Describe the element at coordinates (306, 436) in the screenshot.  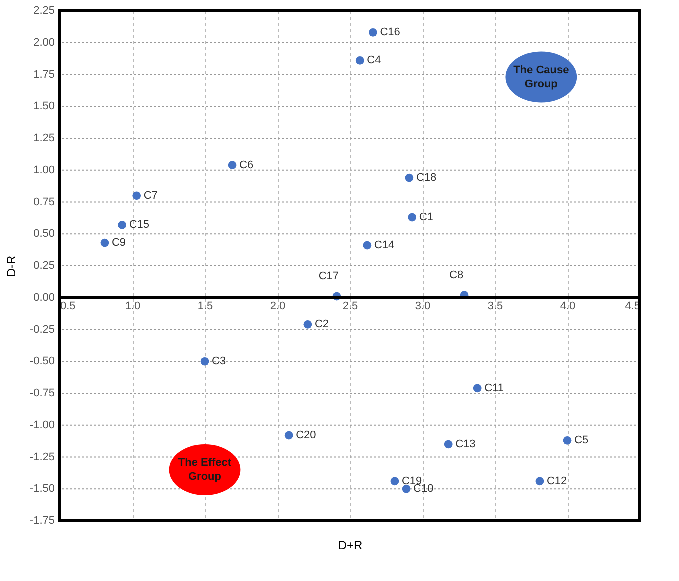
I see `data-label: C20` at that location.